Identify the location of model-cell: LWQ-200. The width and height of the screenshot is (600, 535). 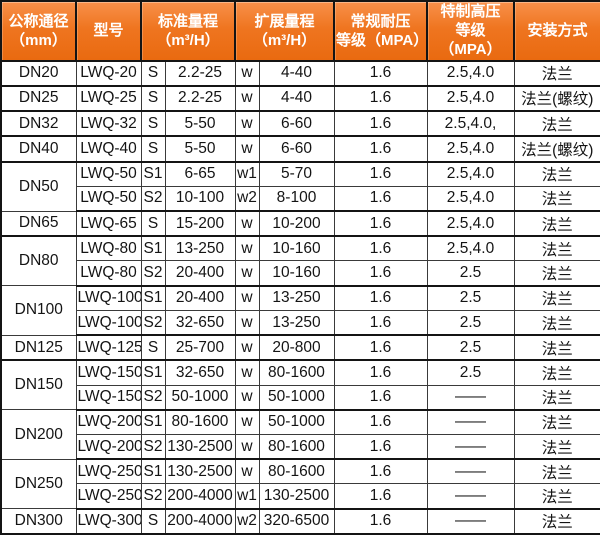
(108, 422).